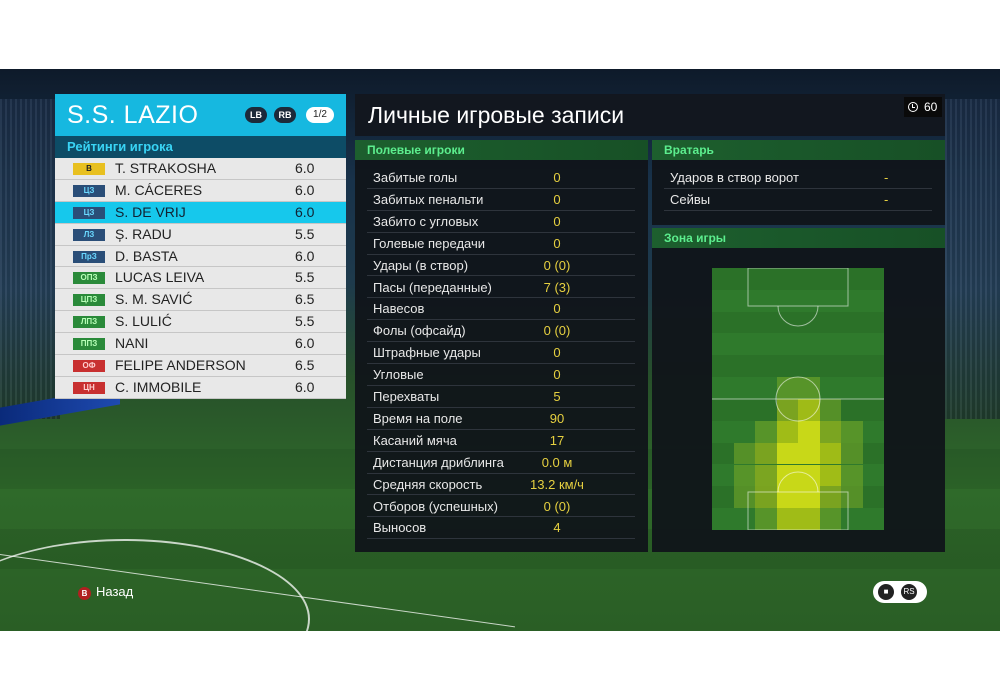  I want to click on player-row: ПрЗ D. BASTA 6.0, so click(200, 256).